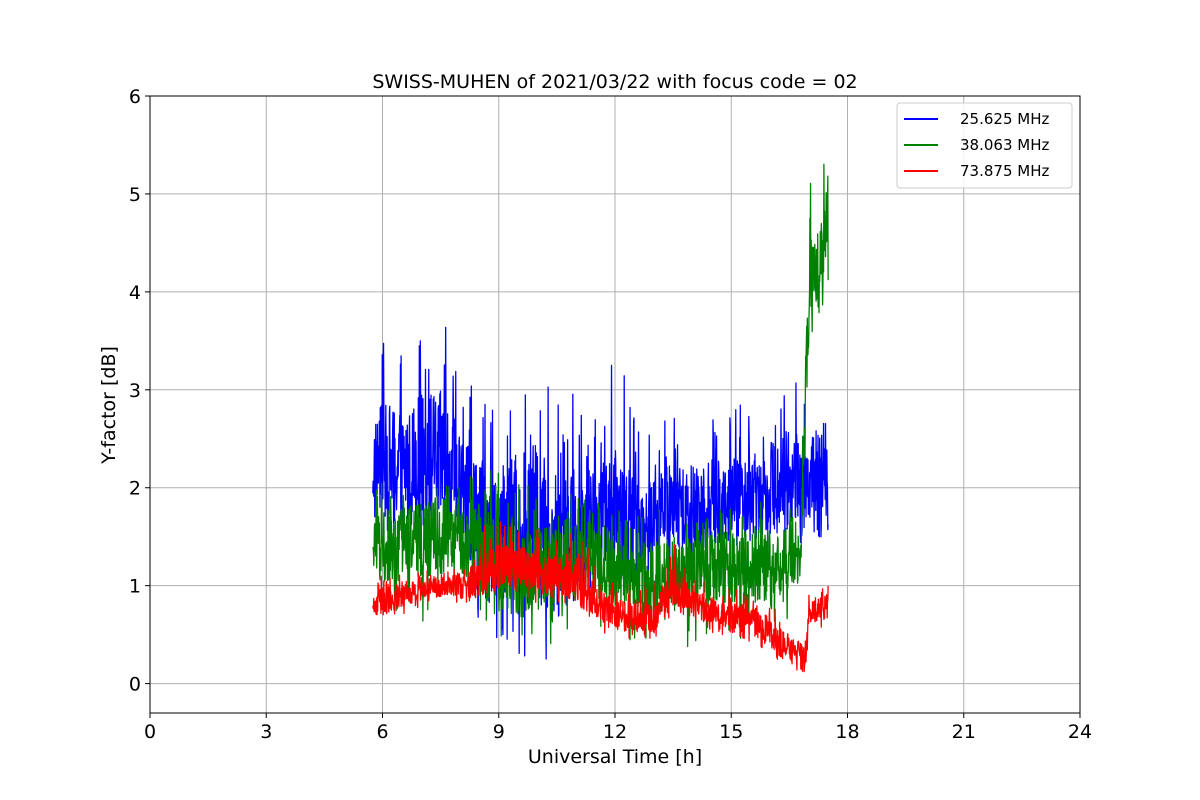  Describe the element at coordinates (150, 732) in the screenshot. I see `x-tick-label: 0` at that location.